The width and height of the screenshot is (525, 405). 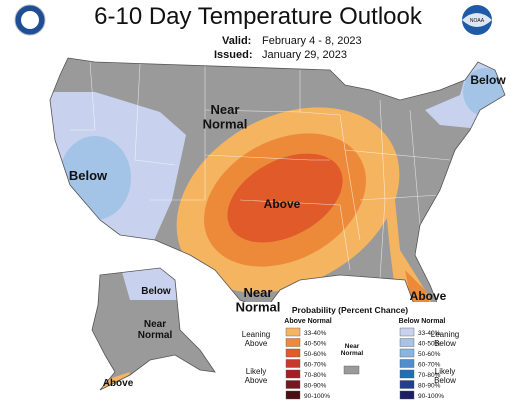 I want to click on noaa-logo-bird, so click(x=477, y=20).